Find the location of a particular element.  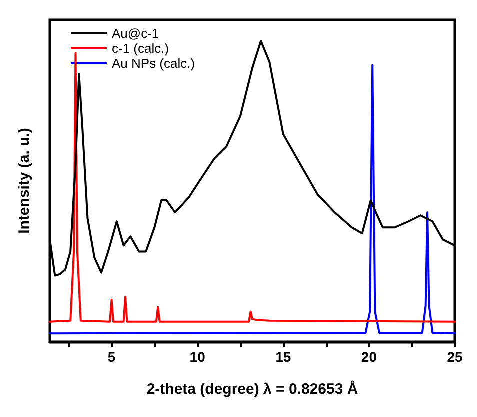

x-tick-label: 5 is located at coordinates (112, 357).